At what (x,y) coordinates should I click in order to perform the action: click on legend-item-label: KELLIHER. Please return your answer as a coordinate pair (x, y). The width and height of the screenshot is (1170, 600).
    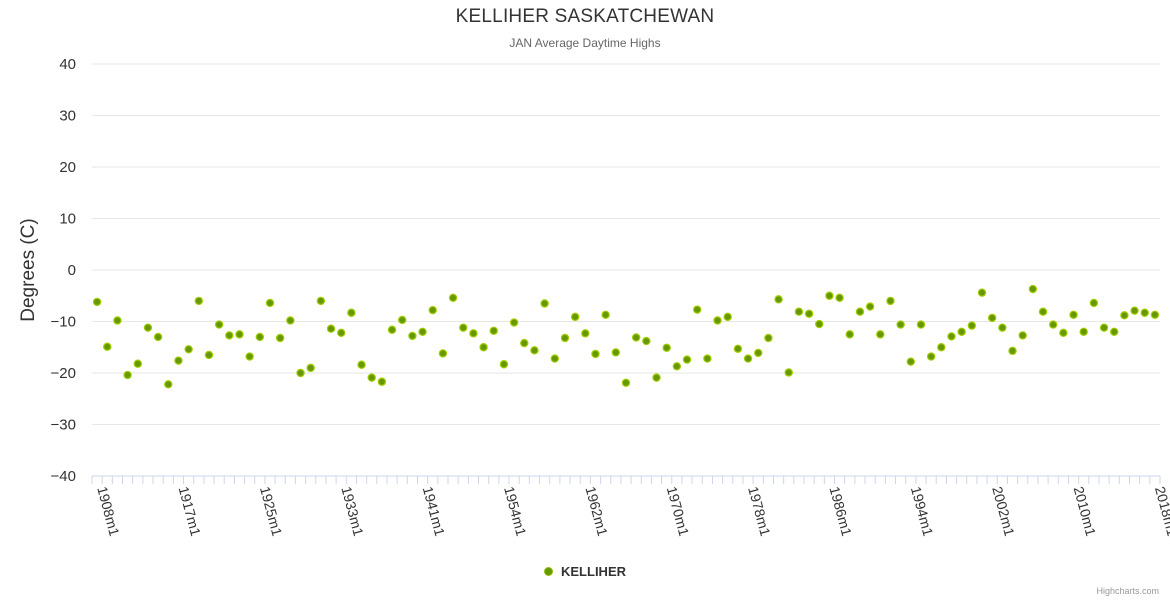
    Looking at the image, I should click on (593, 571).